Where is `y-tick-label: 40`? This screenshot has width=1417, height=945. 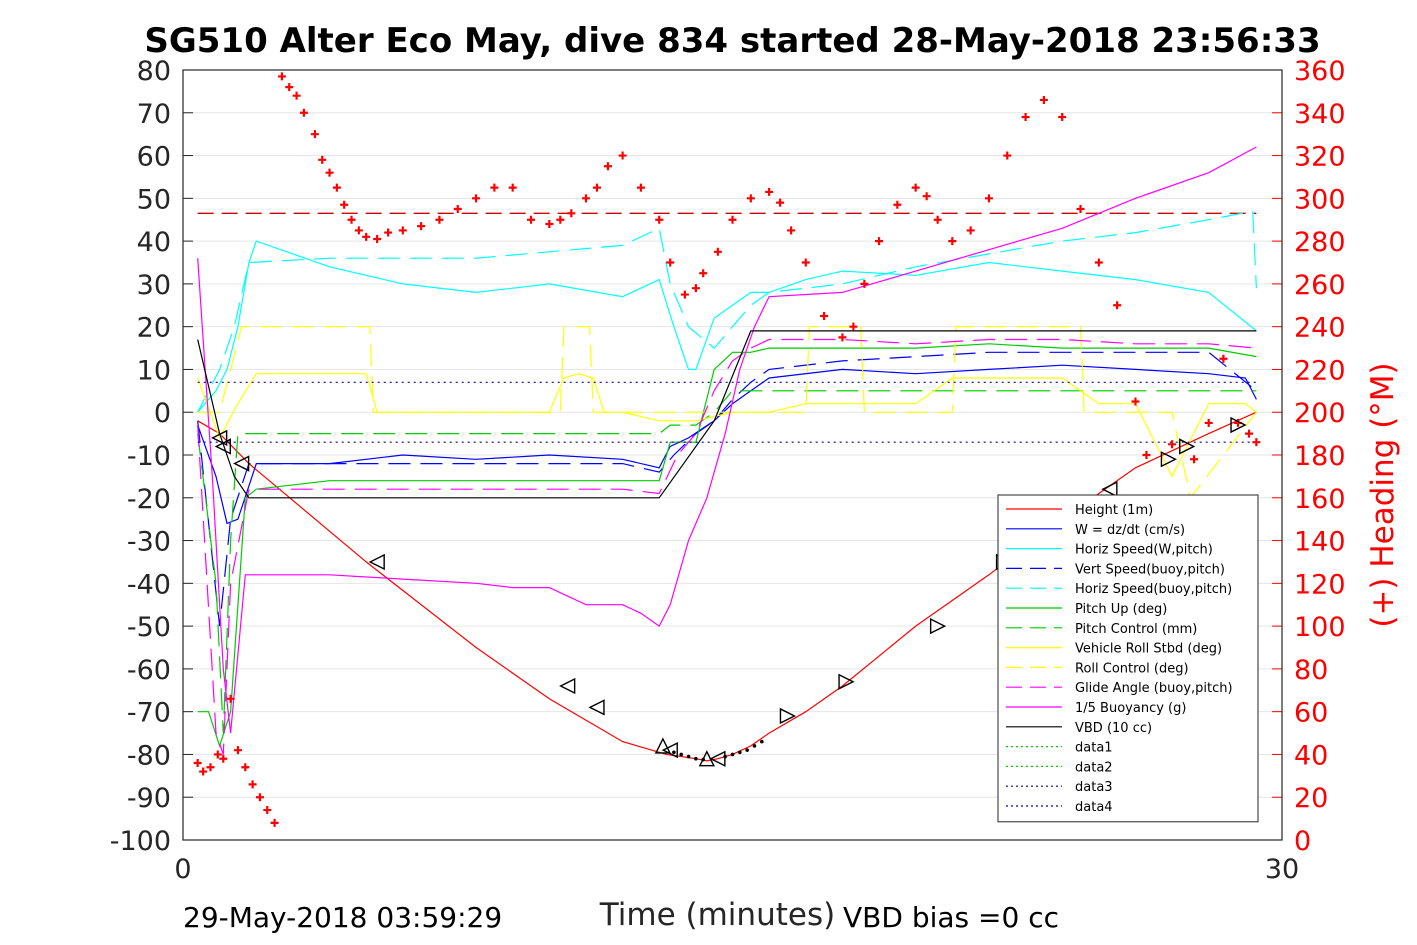 y-tick-label: 40 is located at coordinates (154, 242).